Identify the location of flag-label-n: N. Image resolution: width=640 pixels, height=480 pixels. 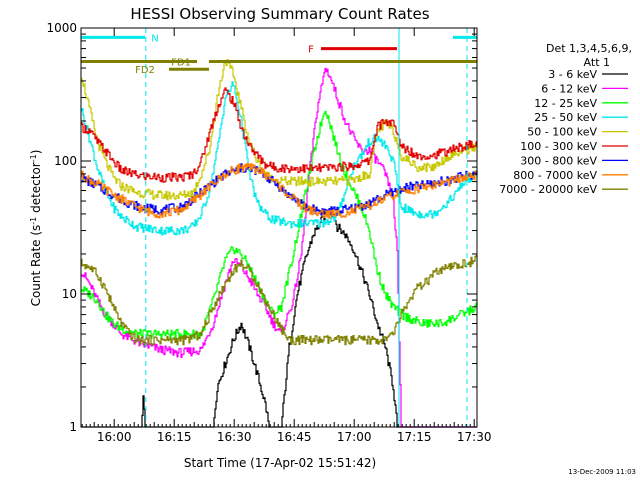
(154, 38).